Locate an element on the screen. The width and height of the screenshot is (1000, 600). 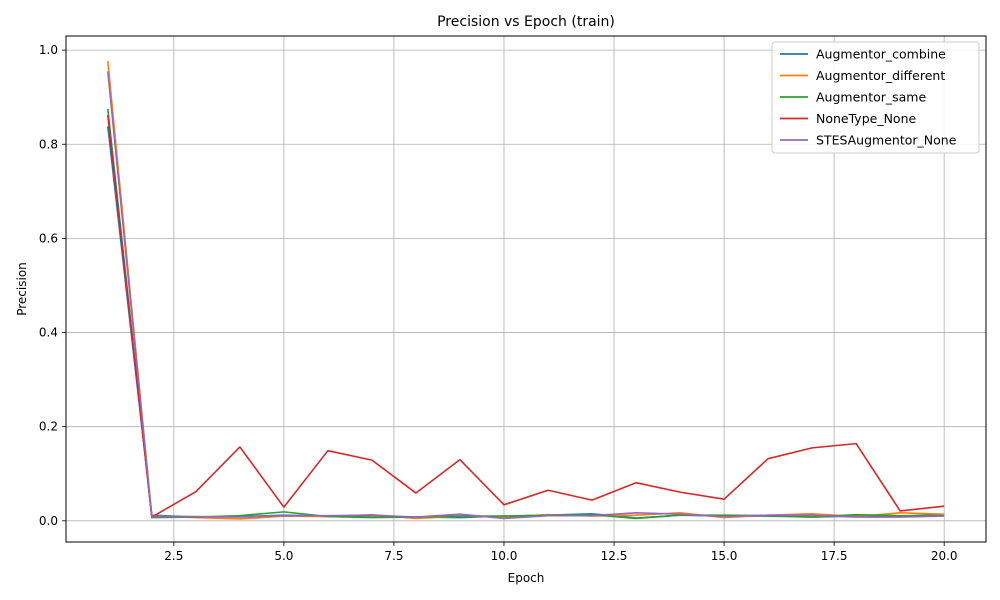
x-tick-label: 17.5 is located at coordinates (834, 556).